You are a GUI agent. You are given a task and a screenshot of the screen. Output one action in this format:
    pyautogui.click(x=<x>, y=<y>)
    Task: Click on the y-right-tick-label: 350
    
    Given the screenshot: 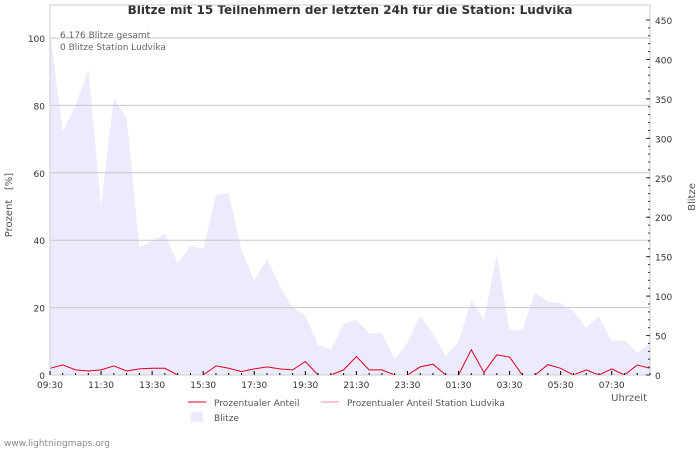 What is the action you would take?
    pyautogui.click(x=663, y=101)
    